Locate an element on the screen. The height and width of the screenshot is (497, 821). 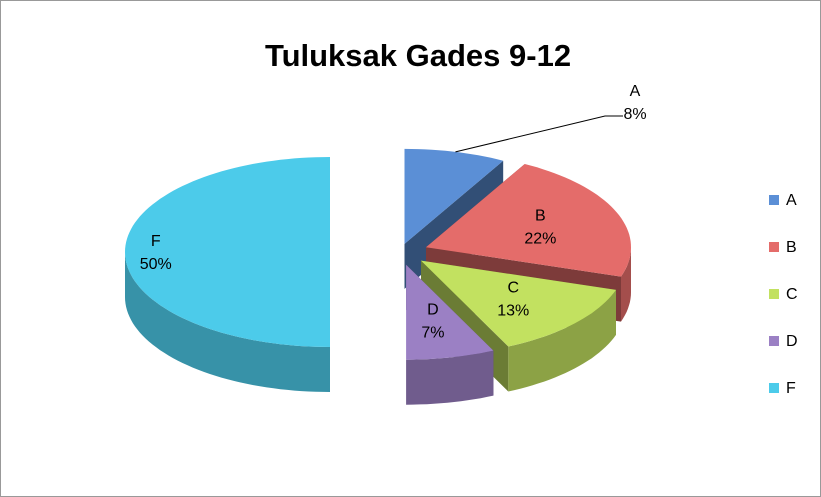
slice-label-value: 22% is located at coordinates (540, 238).